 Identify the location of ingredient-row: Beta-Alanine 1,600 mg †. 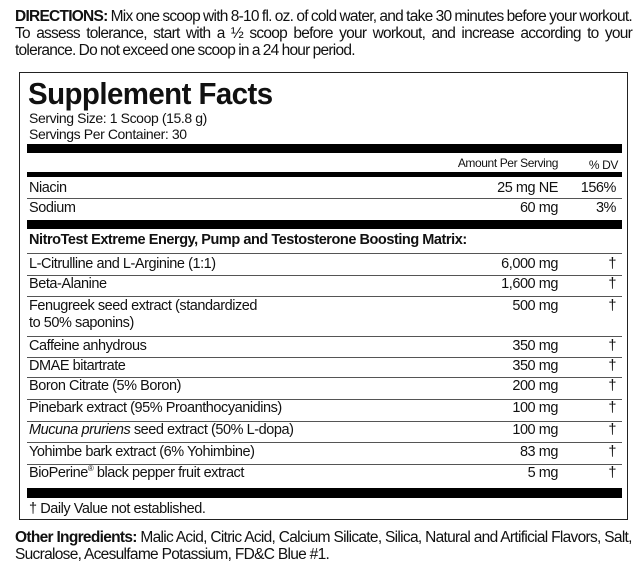
(325, 284).